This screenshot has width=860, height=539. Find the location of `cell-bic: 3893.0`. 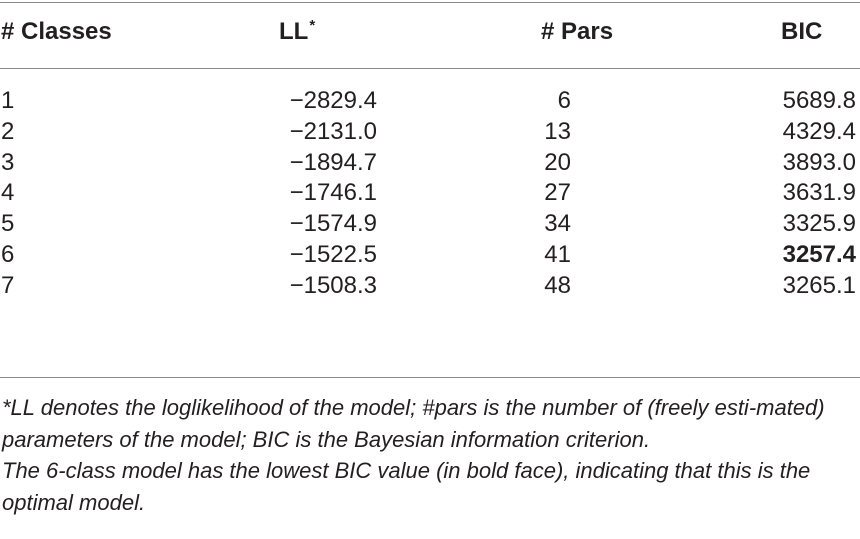

cell-bic: 3893.0 is located at coordinates (819, 162).